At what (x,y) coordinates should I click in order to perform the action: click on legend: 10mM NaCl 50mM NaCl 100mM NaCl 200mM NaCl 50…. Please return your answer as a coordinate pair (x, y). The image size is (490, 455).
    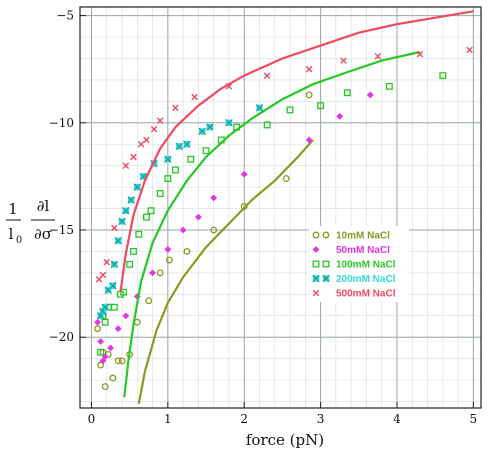
    Looking at the image, I should click on (359, 264).